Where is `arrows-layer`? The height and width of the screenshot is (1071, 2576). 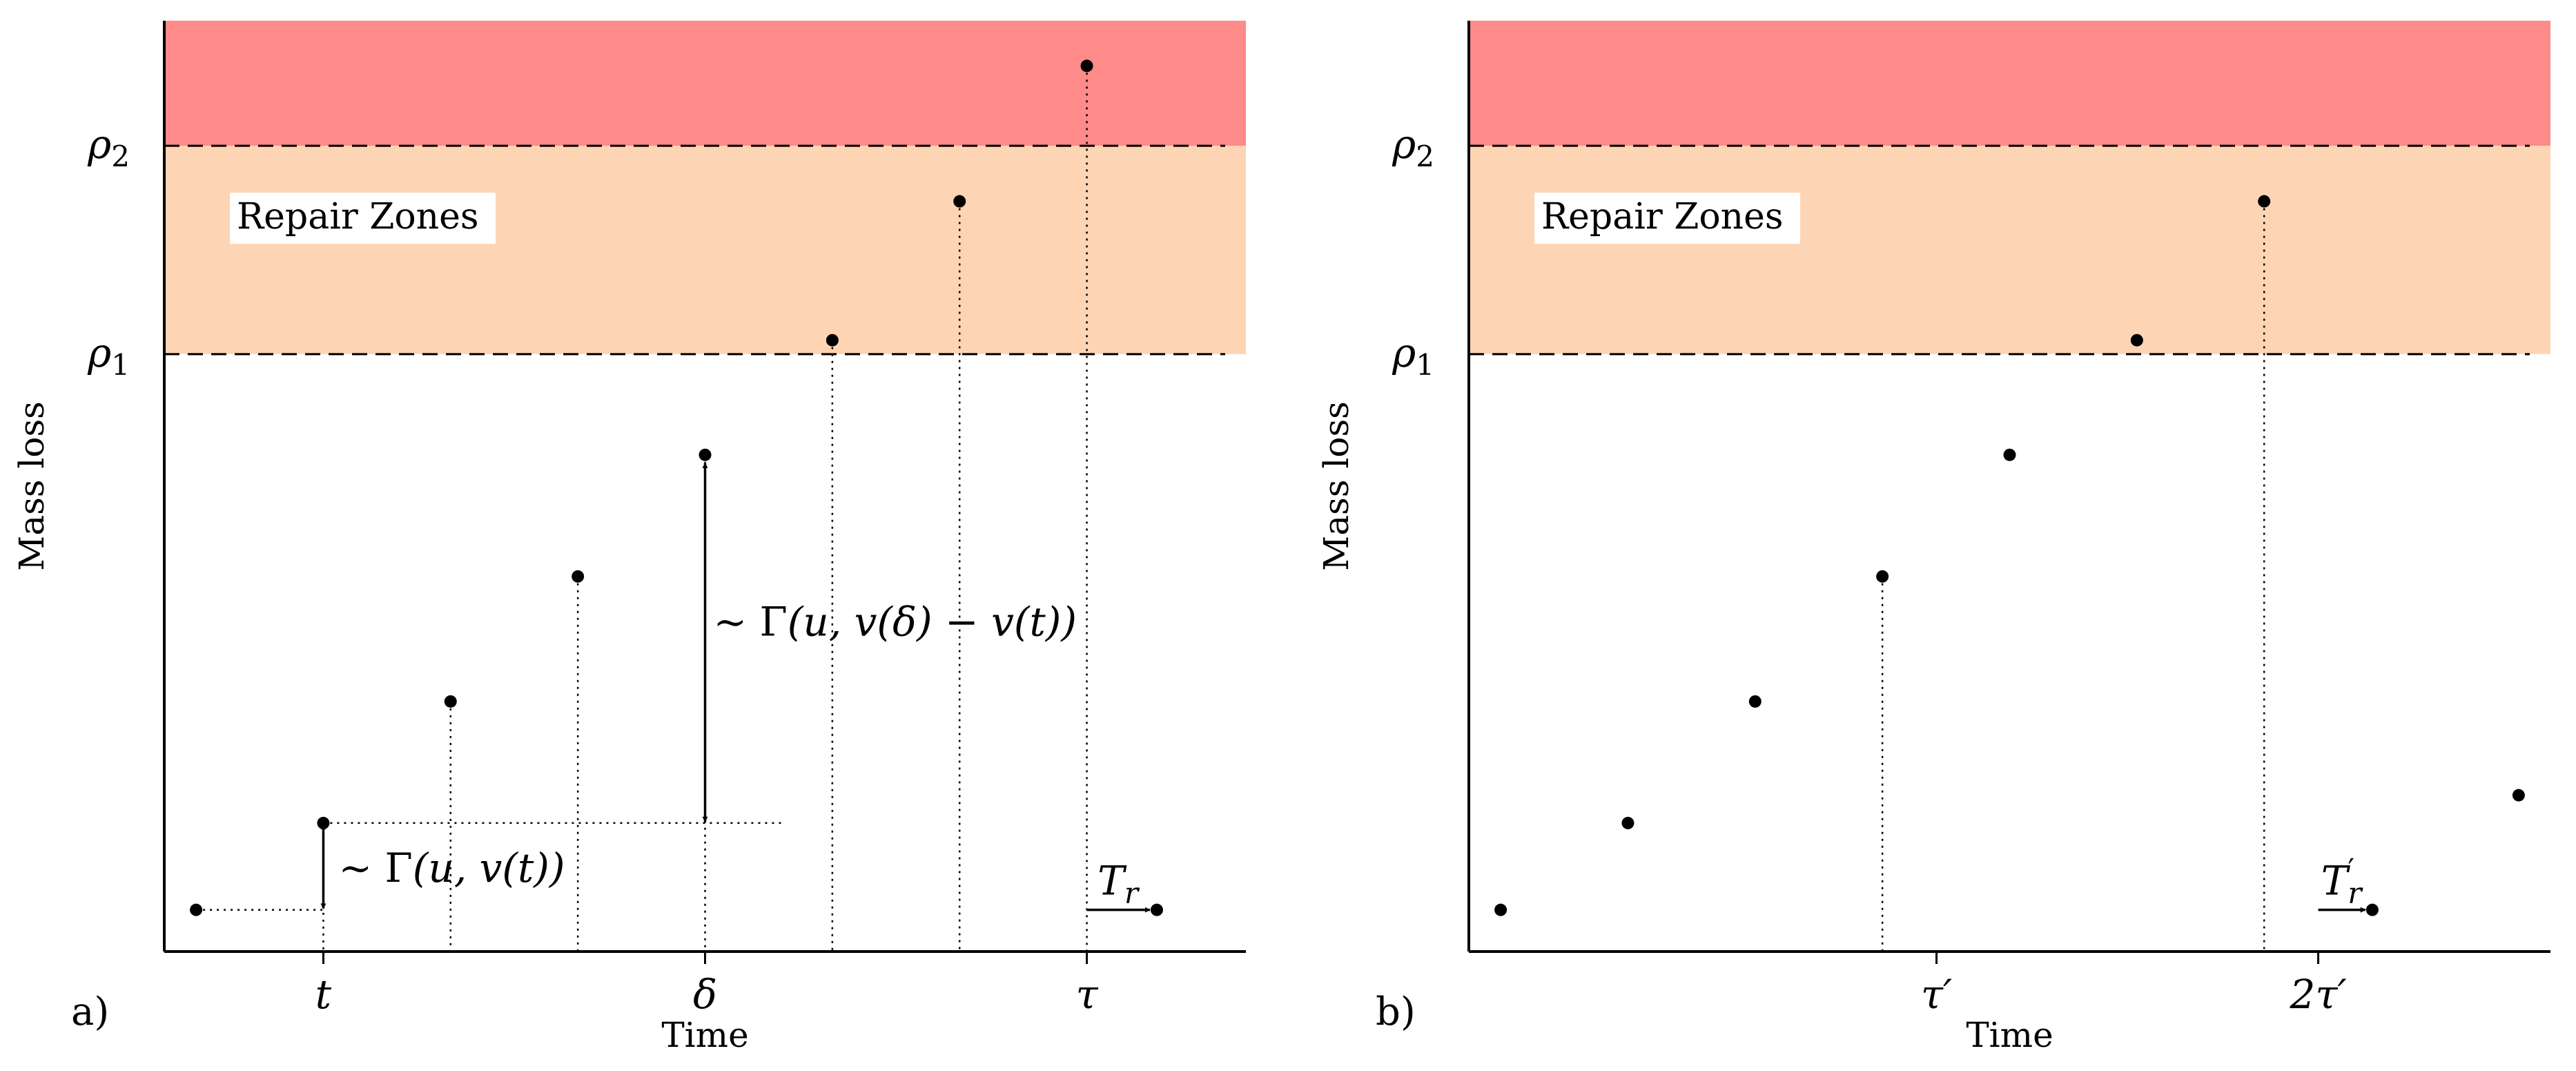 arrows-layer is located at coordinates (735, 687).